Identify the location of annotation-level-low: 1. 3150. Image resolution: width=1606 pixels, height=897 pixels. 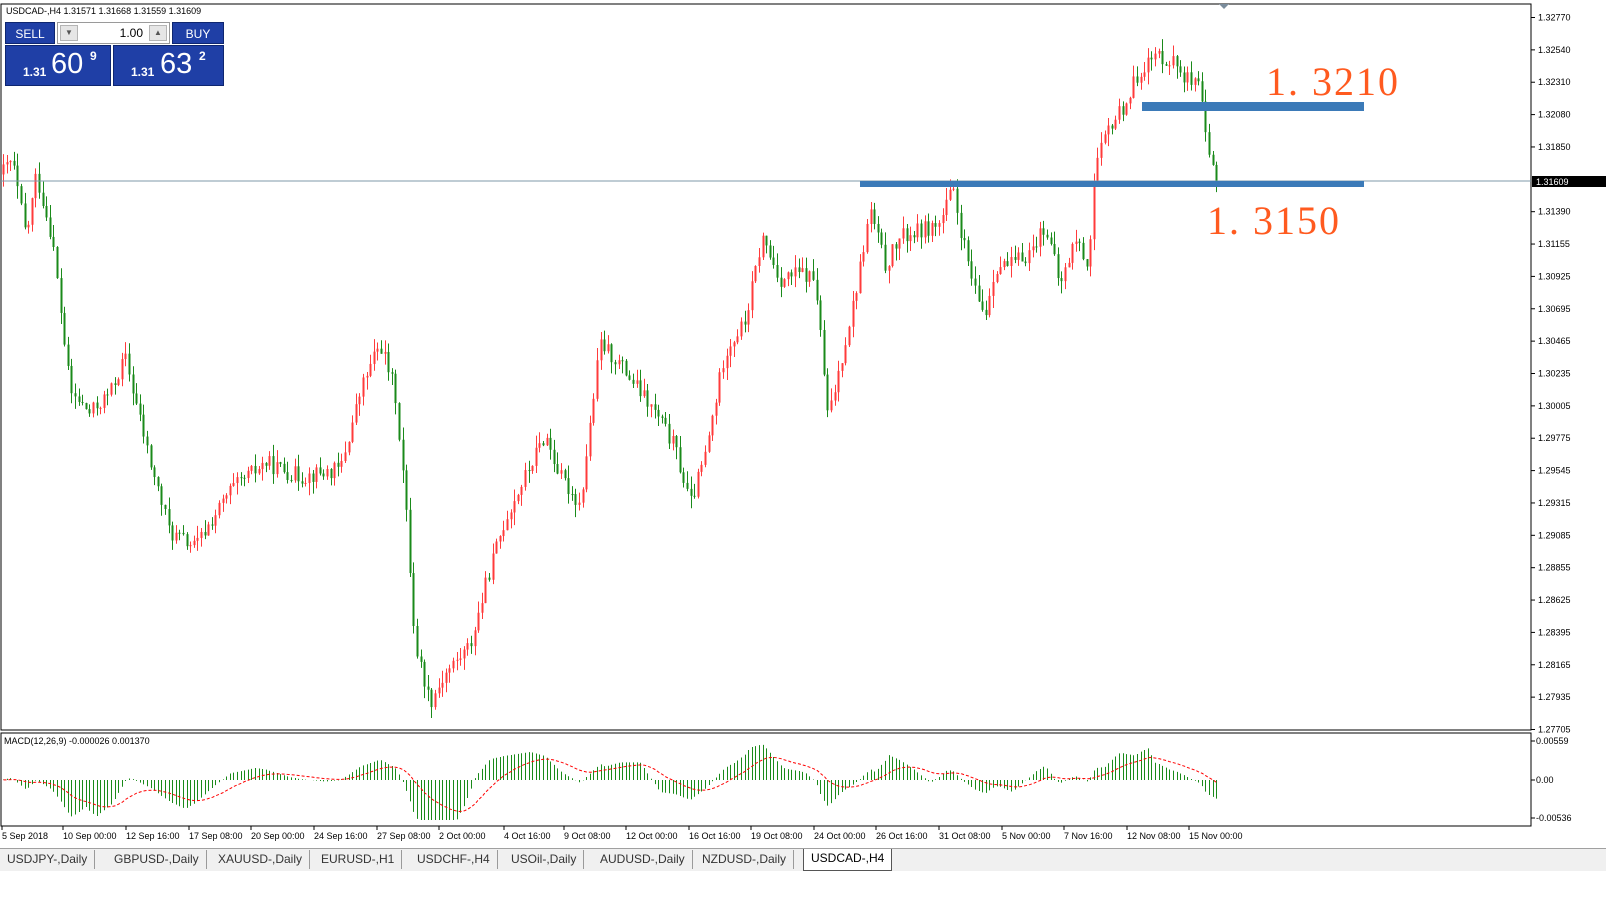
(1274, 220).